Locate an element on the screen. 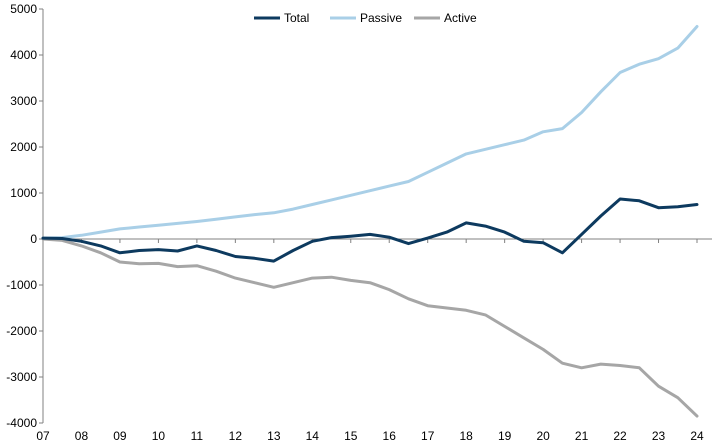  x-tick-label: 15 is located at coordinates (351, 436).